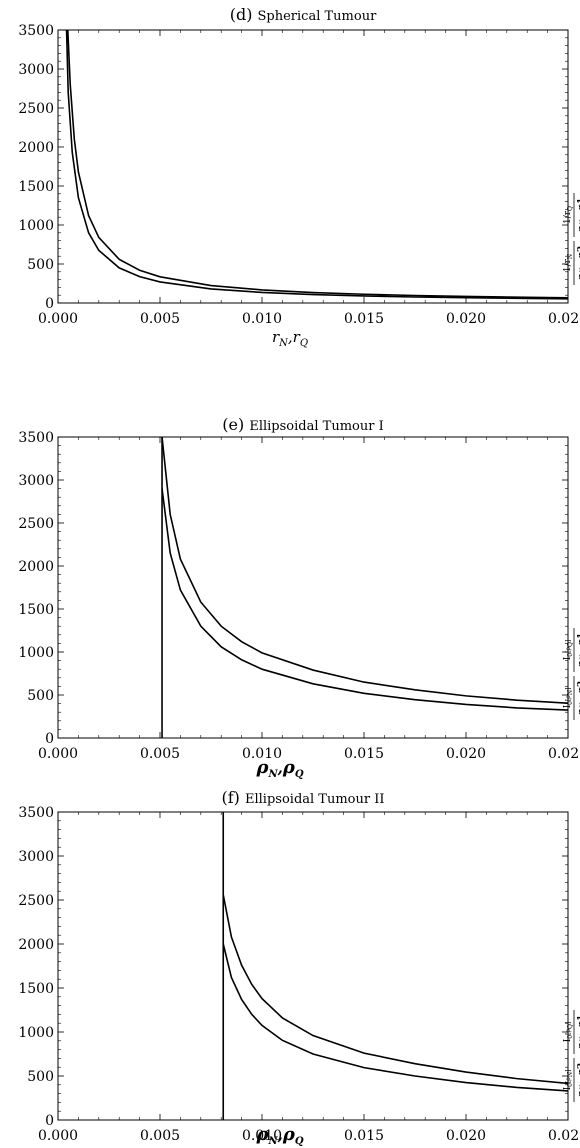 This screenshot has height=1148, width=580. I want to click on y-axis-label-e-n-denominator: σ∞−σ2, so click(578, 698).